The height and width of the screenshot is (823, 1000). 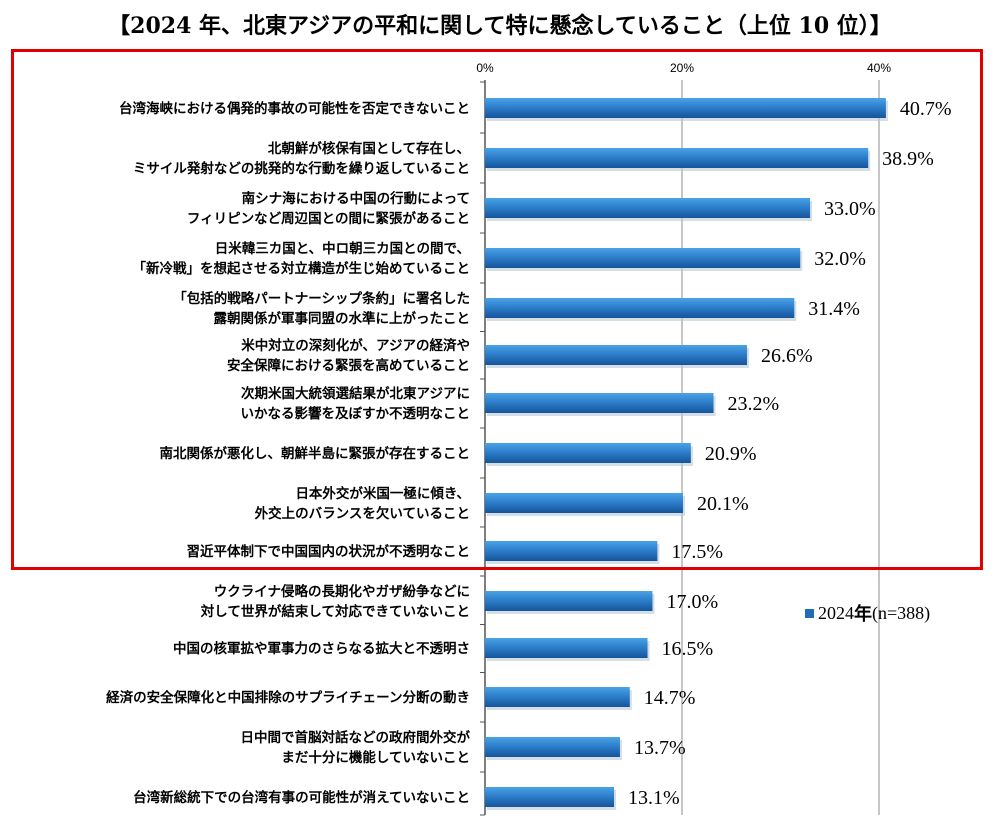 I want to click on legend: 2024 年 (n=388), so click(x=867, y=613).